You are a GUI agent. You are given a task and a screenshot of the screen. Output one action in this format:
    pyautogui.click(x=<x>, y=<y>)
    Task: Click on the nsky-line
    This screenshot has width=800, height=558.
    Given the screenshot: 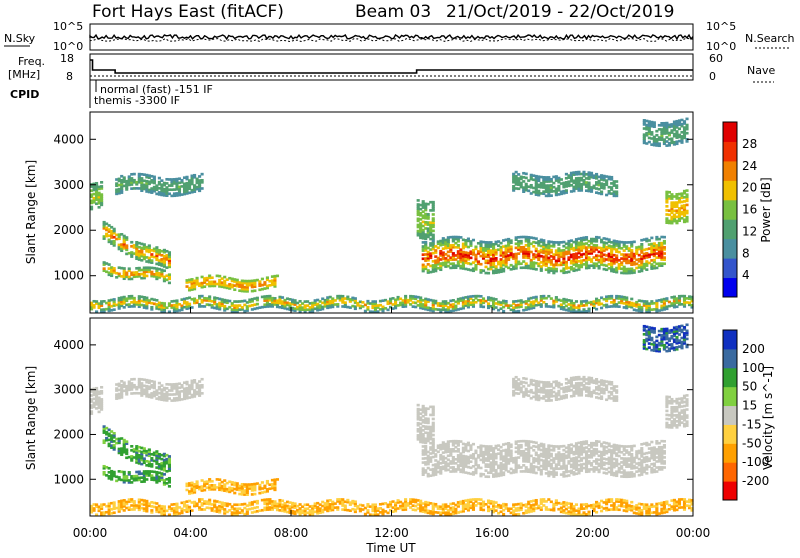 What is the action you would take?
    pyautogui.click(x=391, y=37)
    